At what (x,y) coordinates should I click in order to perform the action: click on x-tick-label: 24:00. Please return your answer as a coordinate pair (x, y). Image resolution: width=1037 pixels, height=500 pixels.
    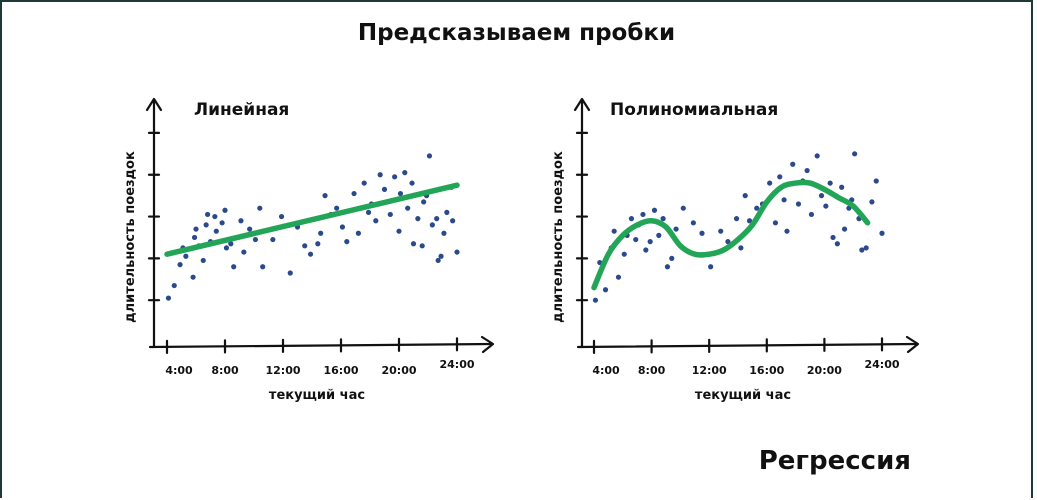
    Looking at the image, I should click on (456, 364).